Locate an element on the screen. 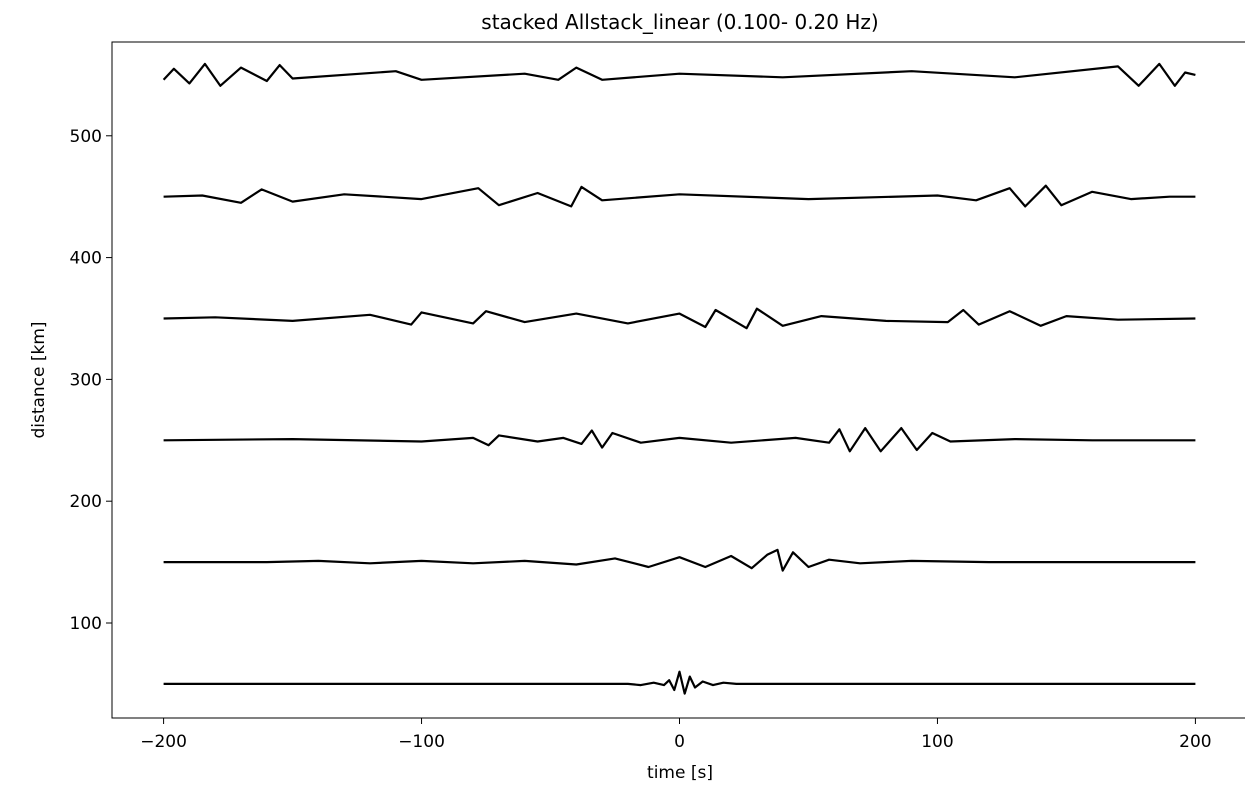  y-tick-label: 400 is located at coordinates (86, 259).